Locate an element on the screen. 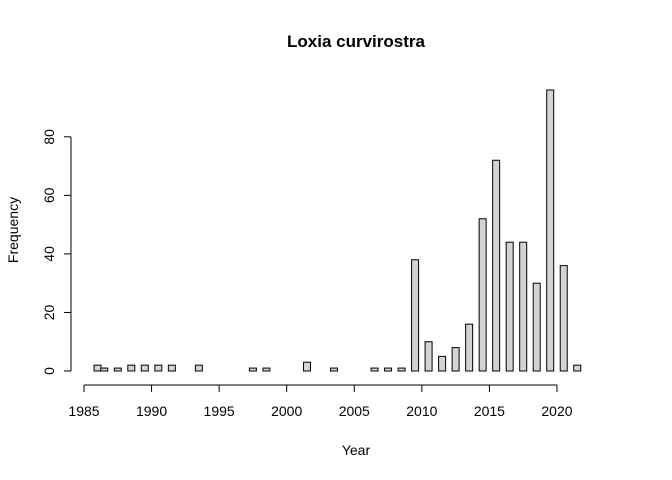 The width and height of the screenshot is (672, 480). x-tick-label: 1990 is located at coordinates (151, 411).